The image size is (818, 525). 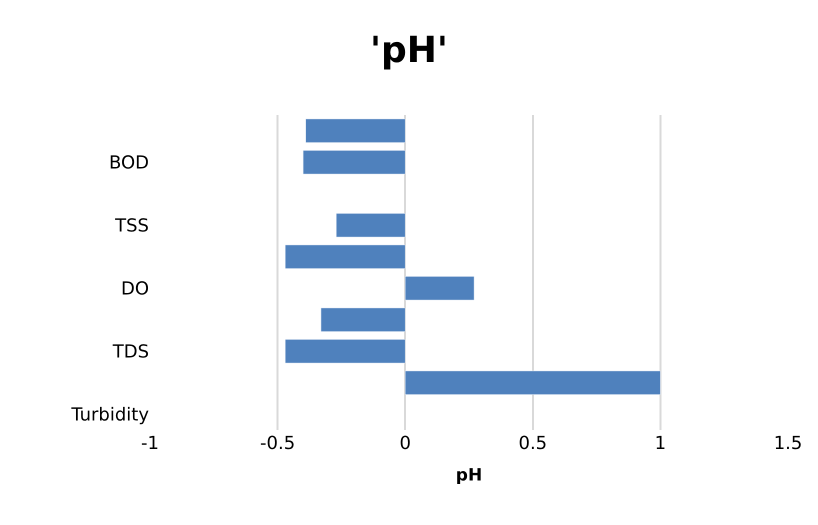 I want to click on y-tick-label: BOD, so click(x=128, y=163).